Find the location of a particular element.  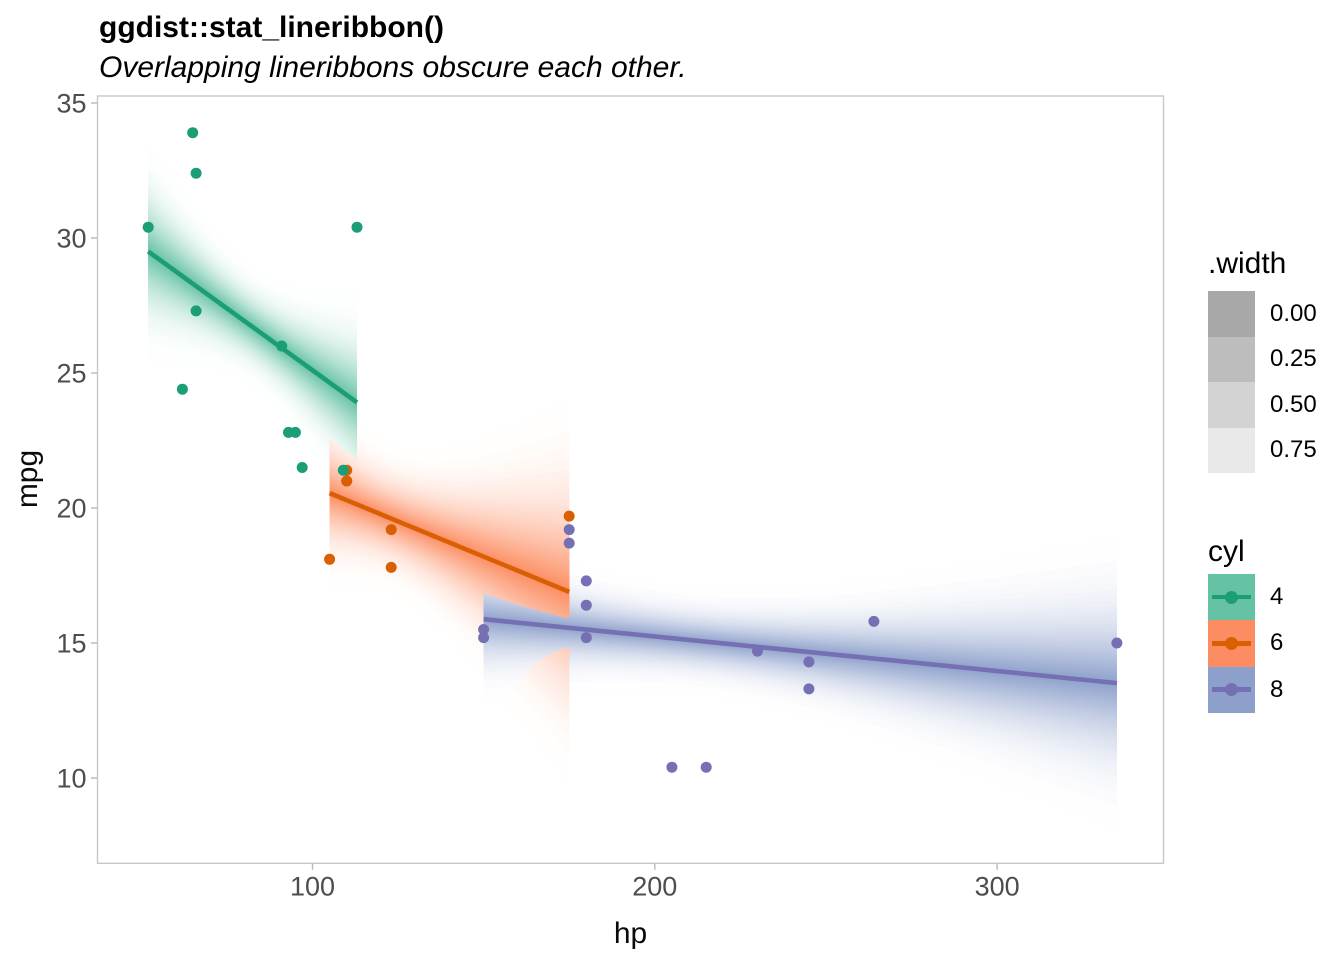

legend-width-label: 0.50 is located at coordinates (1293, 404).